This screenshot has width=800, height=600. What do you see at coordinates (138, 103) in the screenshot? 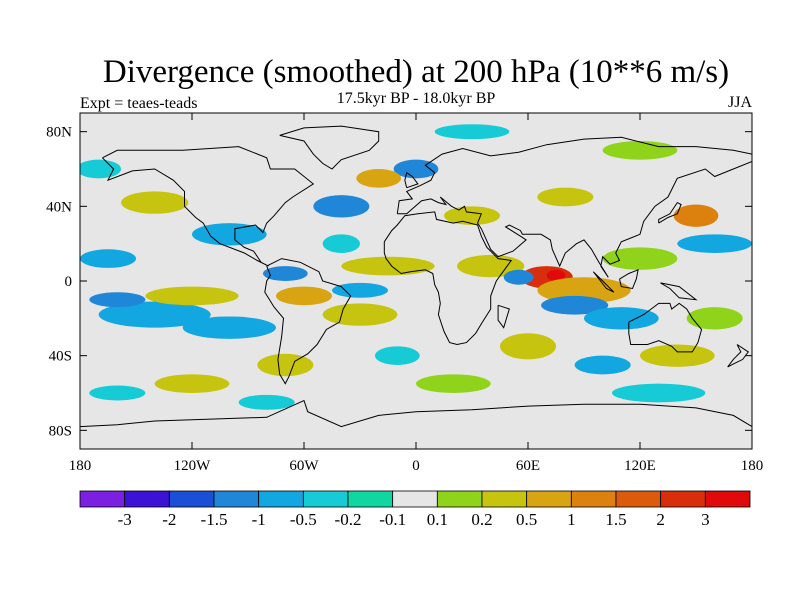
I see `experiment-label: Expt = teaes-teads` at bounding box center [138, 103].